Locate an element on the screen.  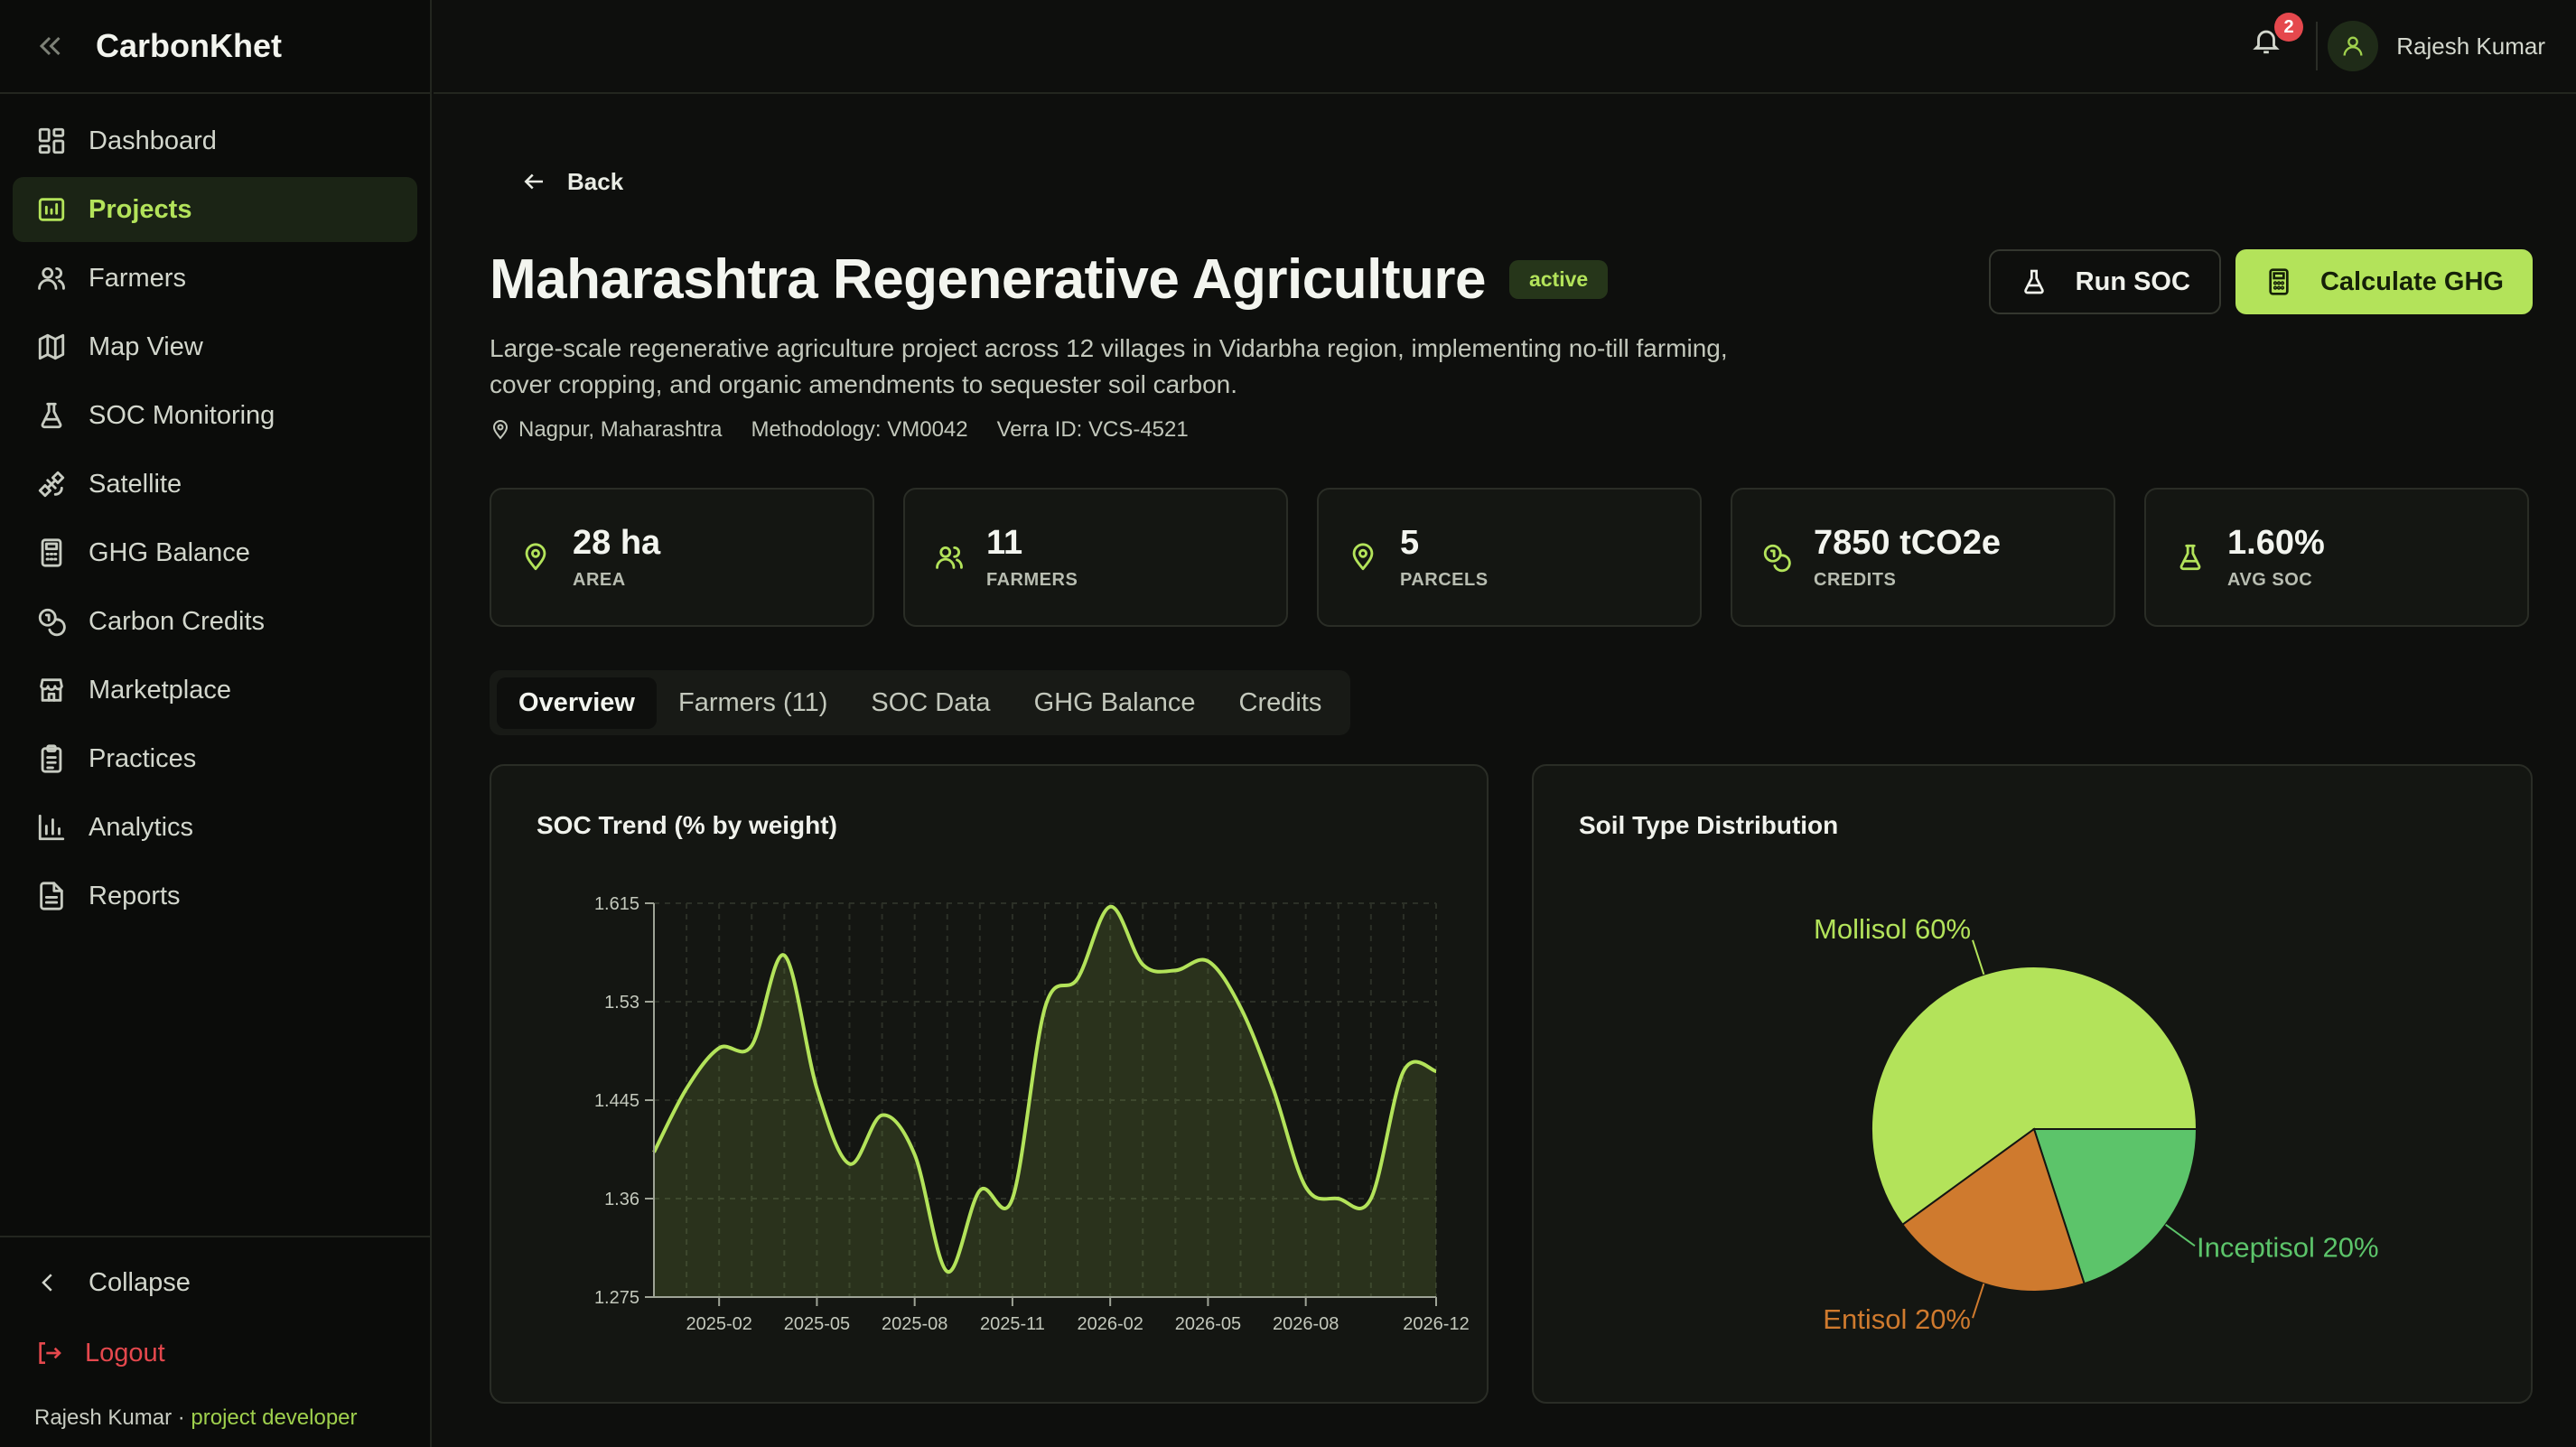
sidebar-user-role: project developer is located at coordinates (274, 1417).